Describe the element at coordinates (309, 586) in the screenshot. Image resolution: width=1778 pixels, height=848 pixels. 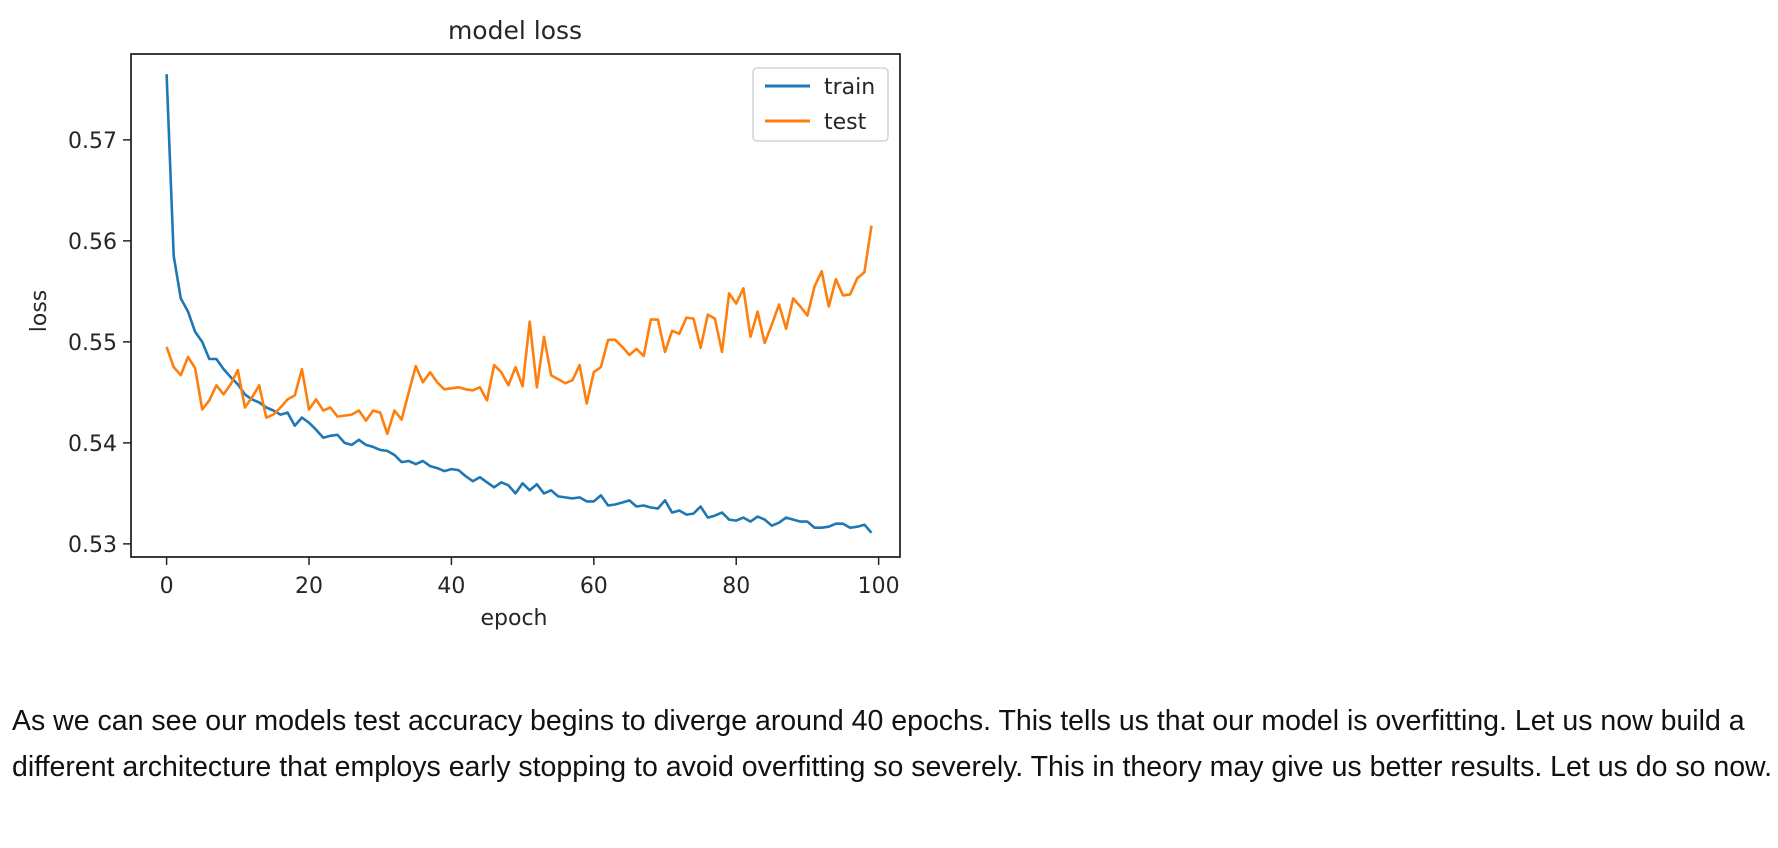
I see `x-tick-label: 20` at that location.